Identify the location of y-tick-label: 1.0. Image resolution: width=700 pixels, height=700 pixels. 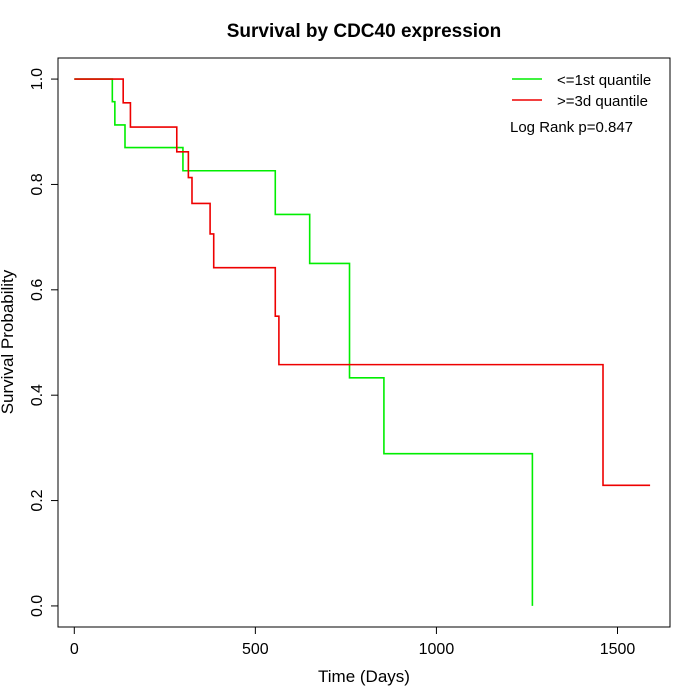
(37, 79).